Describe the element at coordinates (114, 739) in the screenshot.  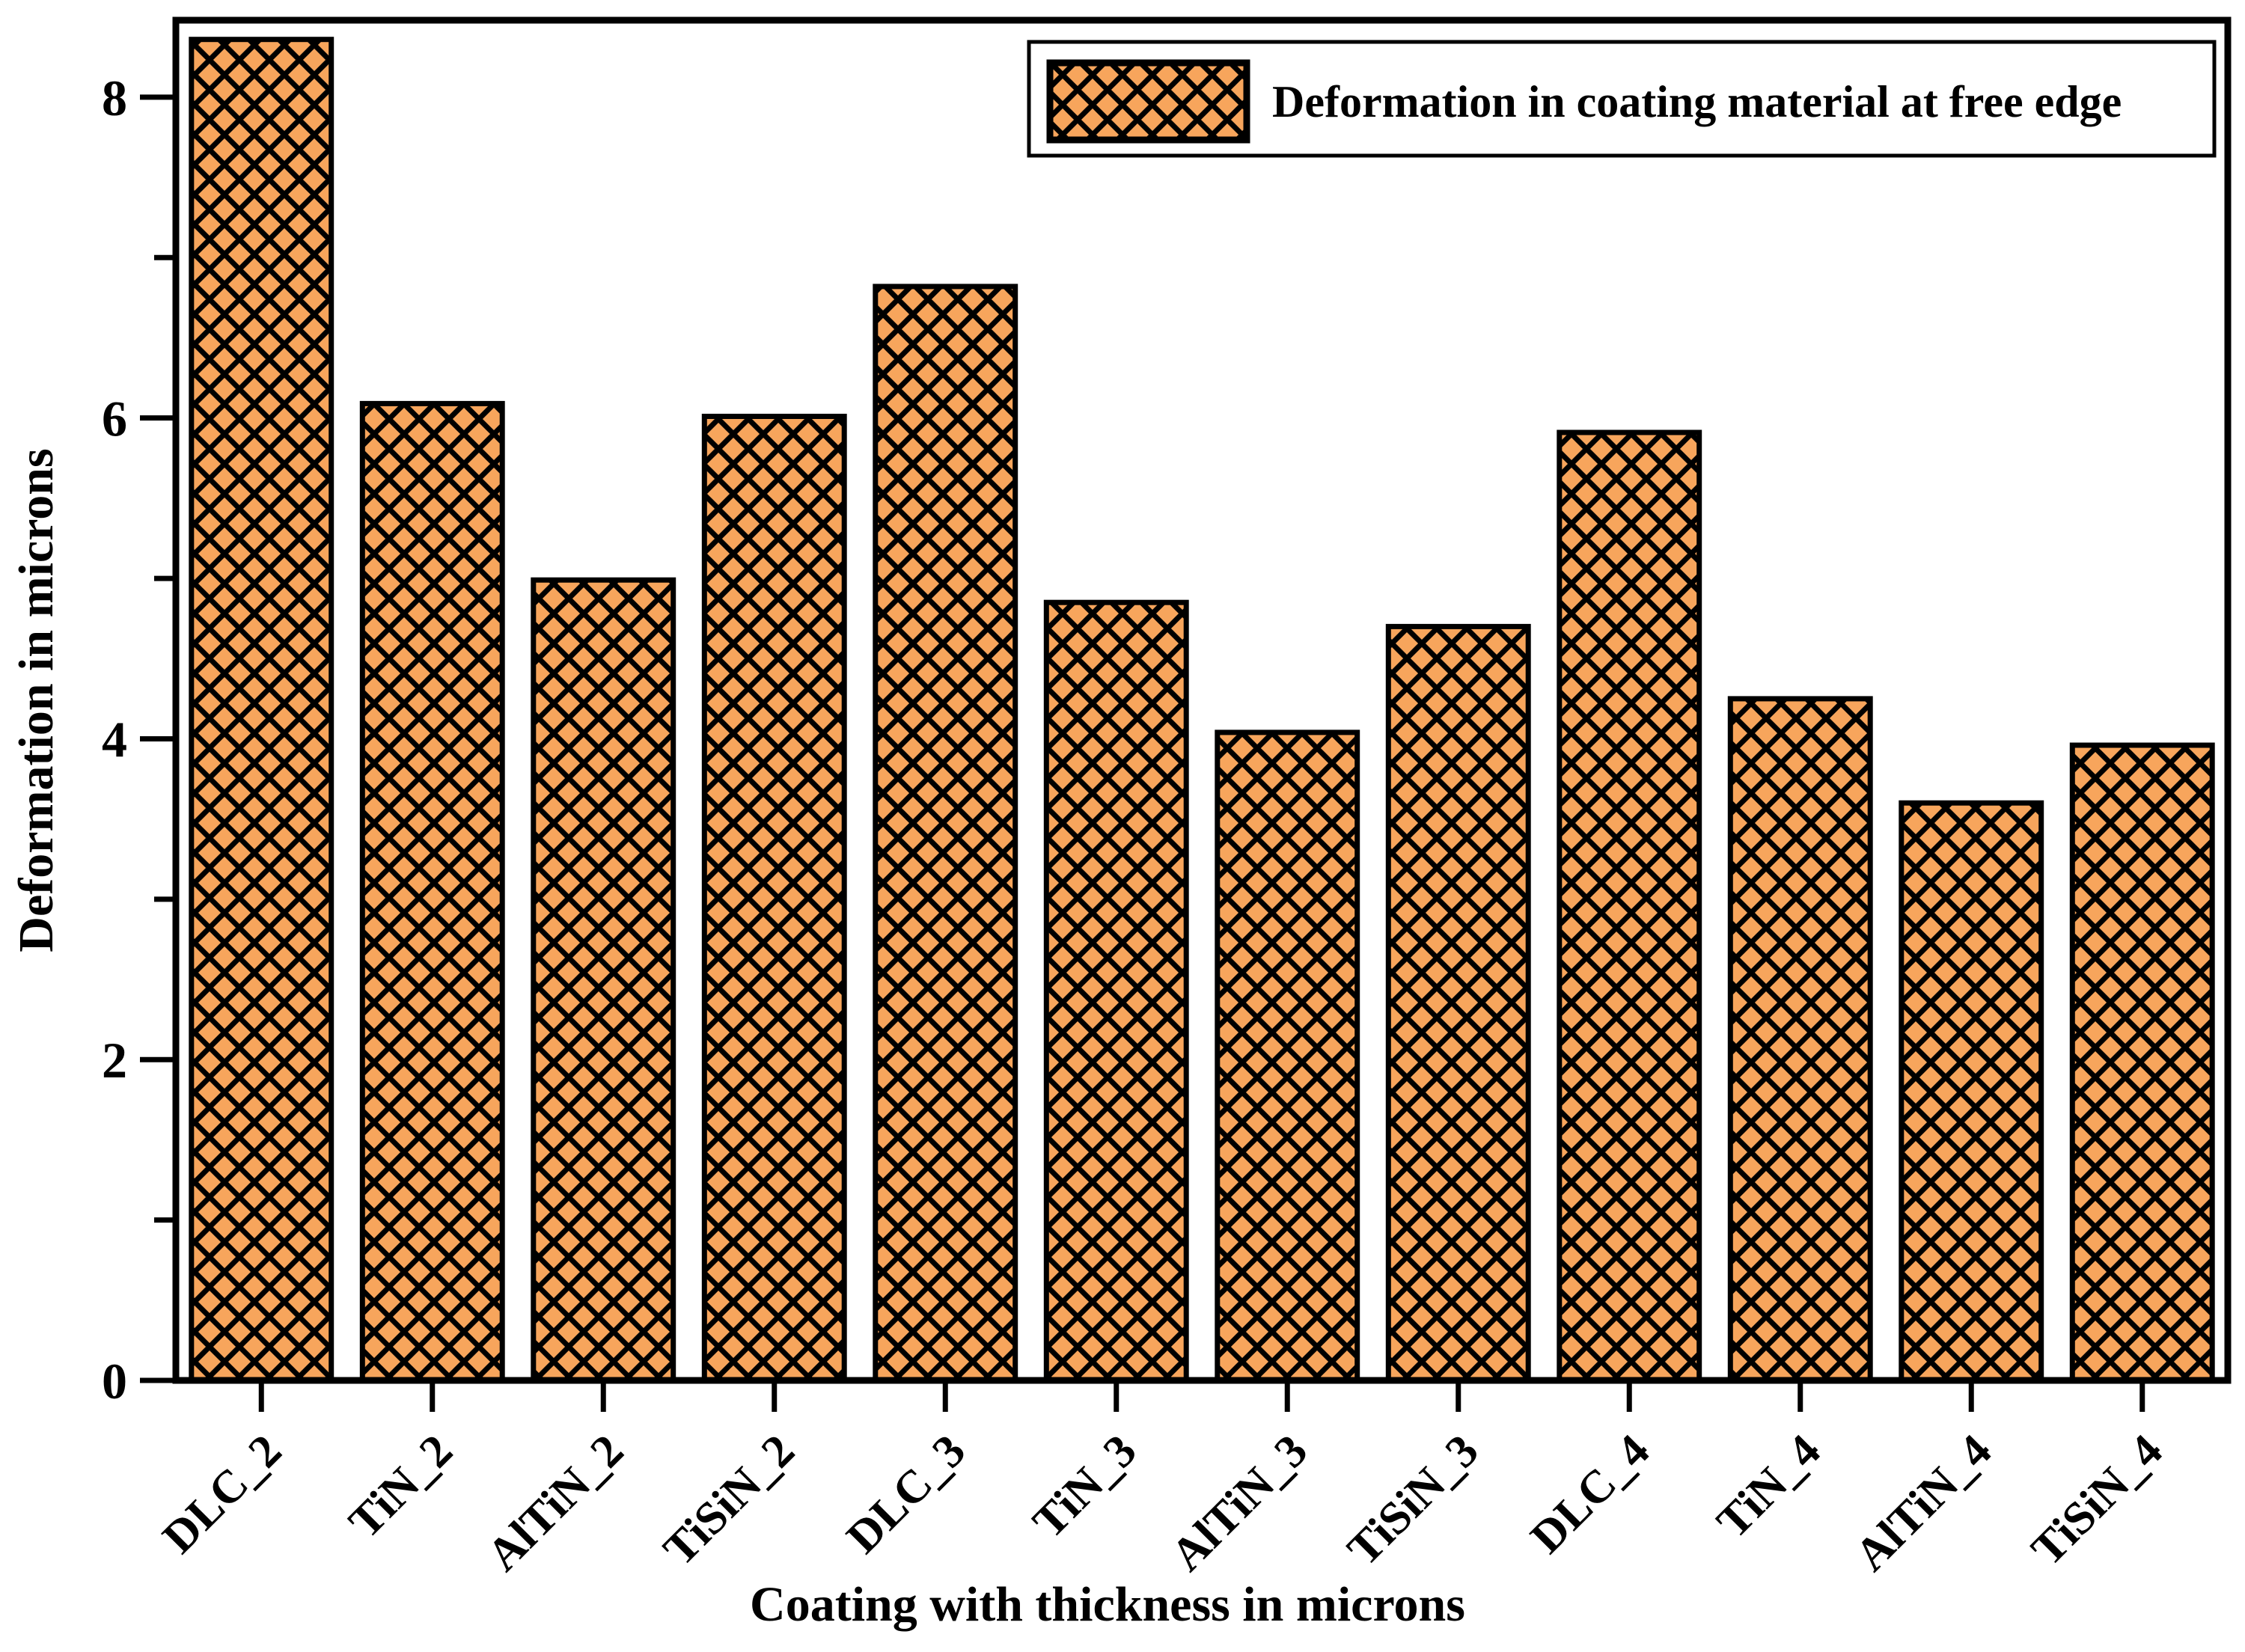
I see `y-tick-label-4: 4` at that location.